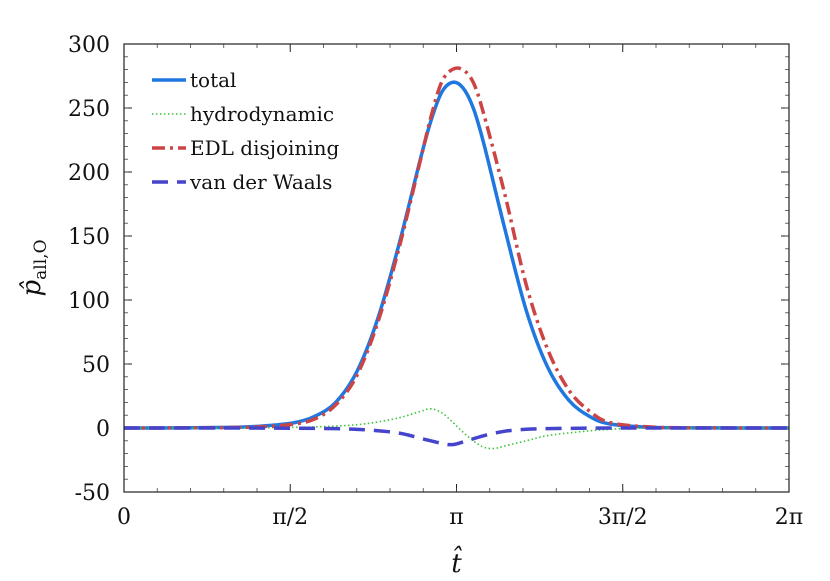 The image size is (830, 581). I want to click on series-line-hydrodynamic, so click(456, 428).